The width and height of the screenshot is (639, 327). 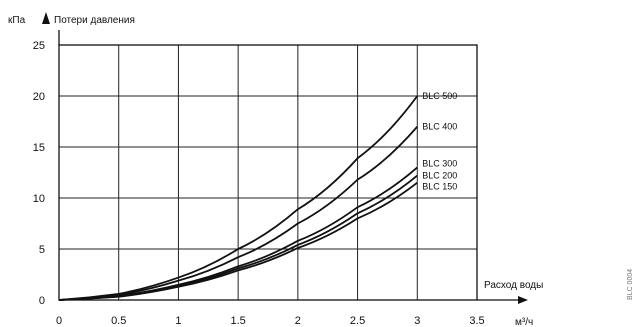 What do you see at coordinates (17, 20) in the screenshot?
I see `y-unit-label: кПа` at bounding box center [17, 20].